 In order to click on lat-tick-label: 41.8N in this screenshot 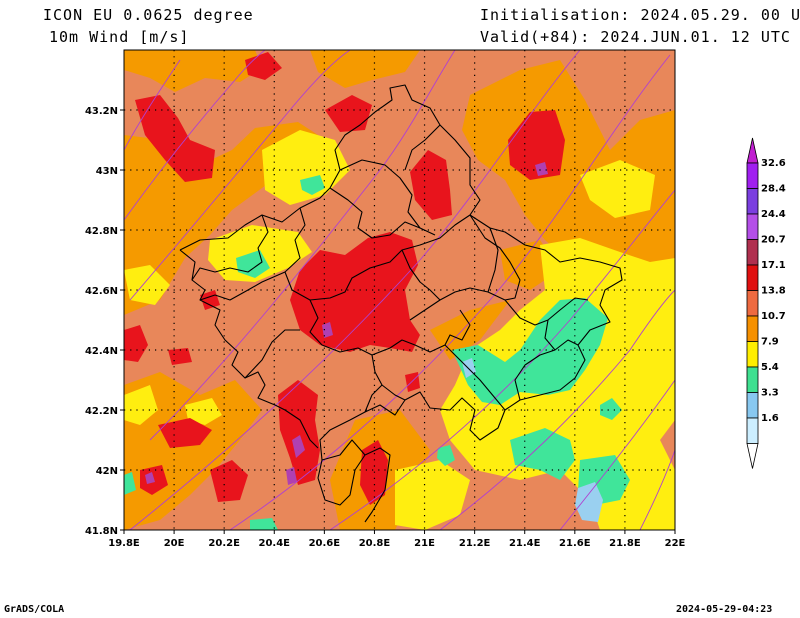, I will do `click(101, 531)`.